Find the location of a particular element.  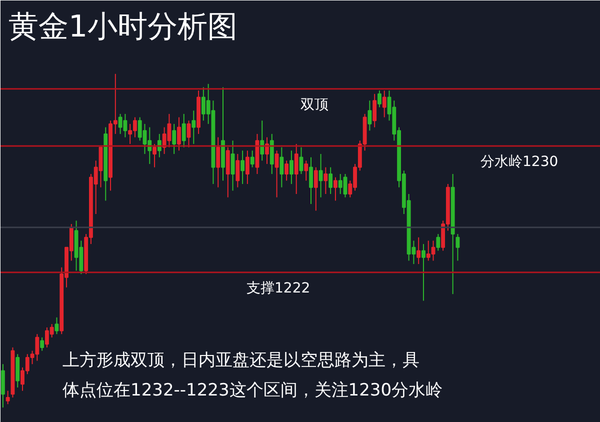

annotation: 体点位在1232--1223这个区间，关注1230分水岭 is located at coordinates (252, 390).